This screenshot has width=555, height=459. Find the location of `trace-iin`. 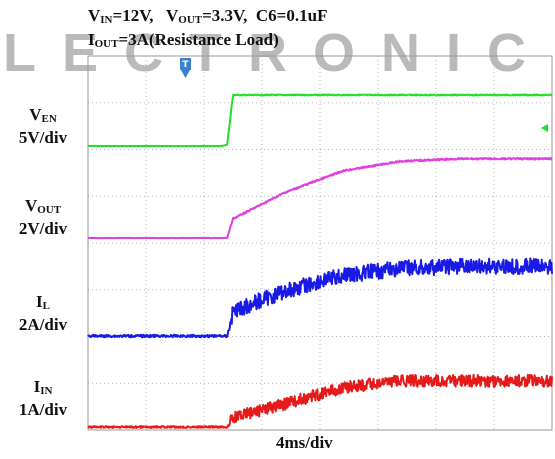

trace-iin is located at coordinates (320, 401).